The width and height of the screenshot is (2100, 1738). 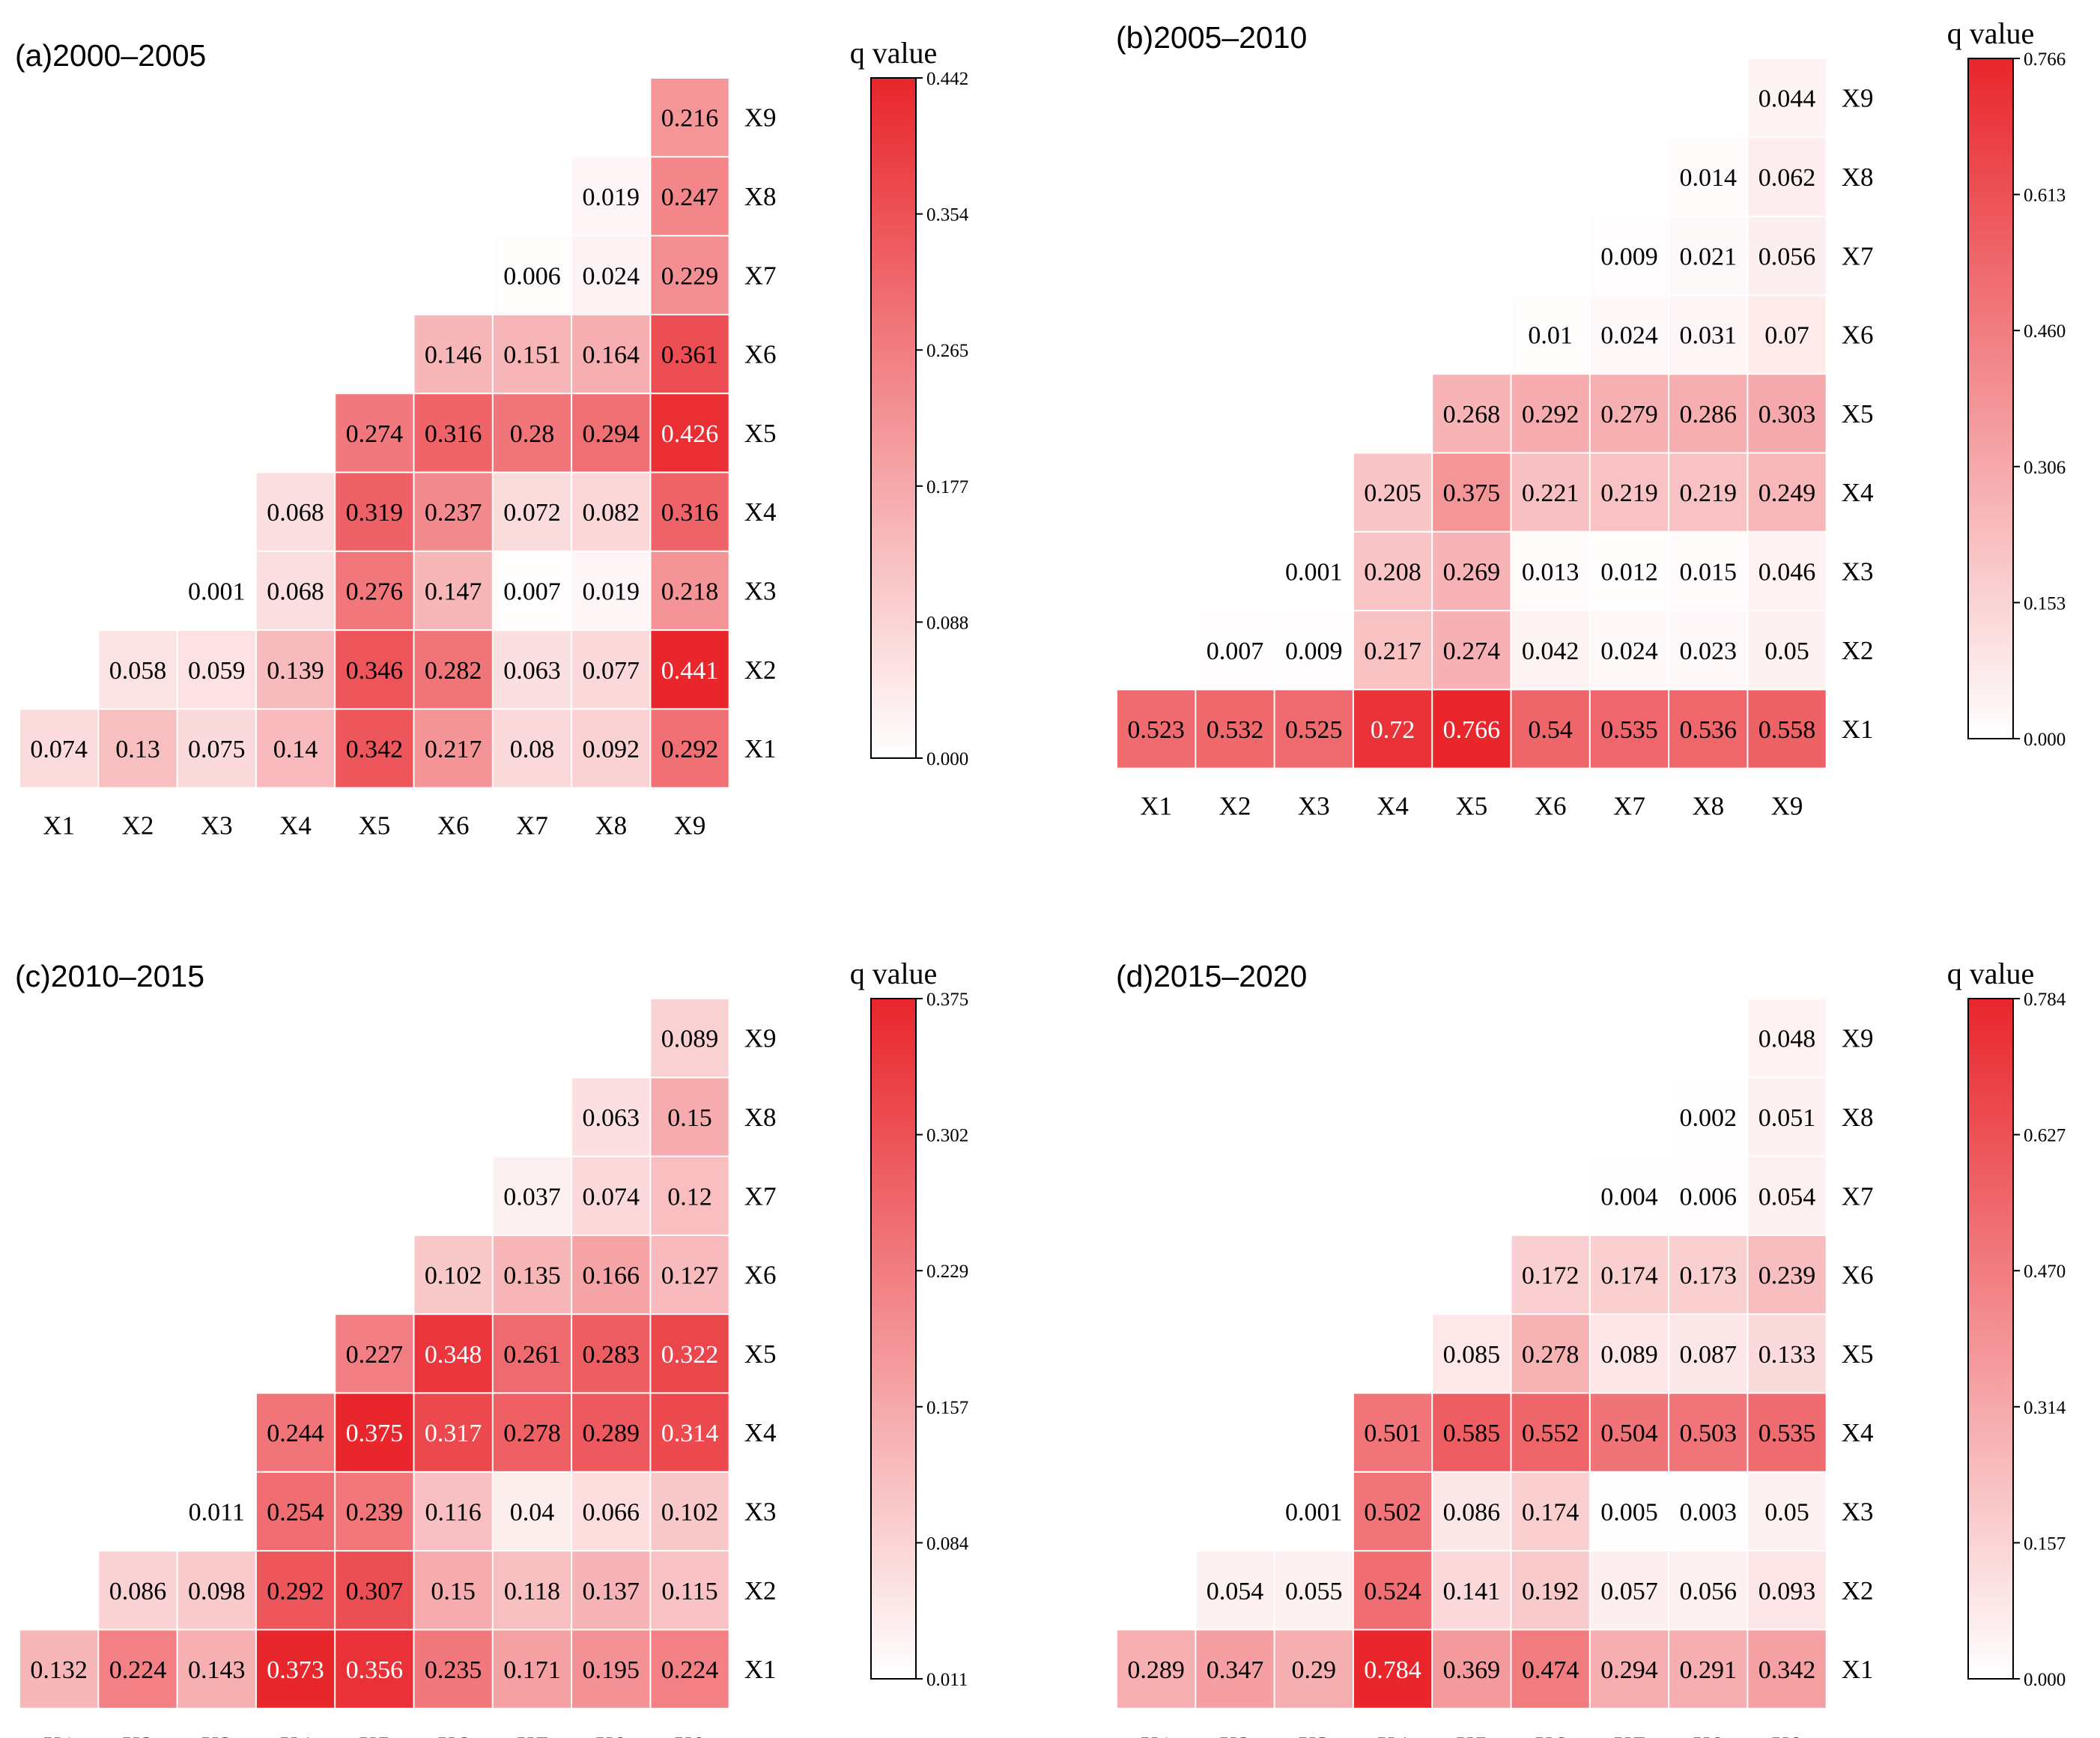 What do you see at coordinates (295, 749) in the screenshot?
I see `cell-value-label: 0.14` at bounding box center [295, 749].